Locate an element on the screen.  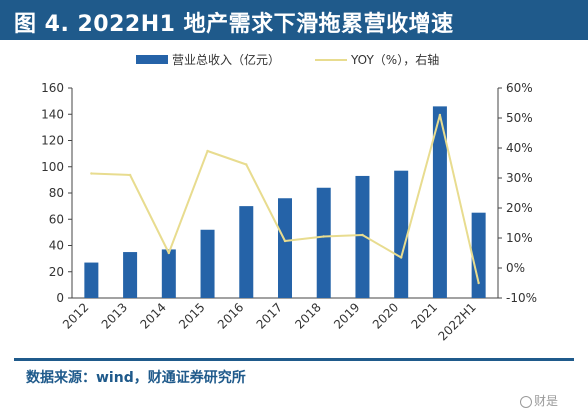
y-right-tick-label: 20% is located at coordinates (519, 208).